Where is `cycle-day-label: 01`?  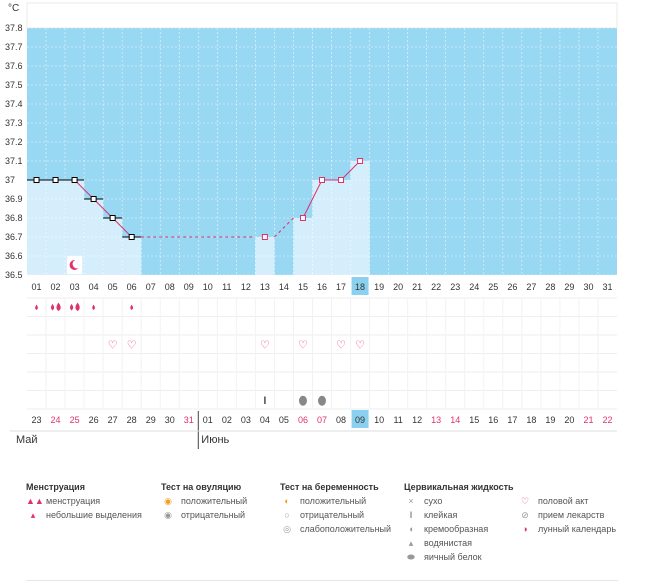
cycle-day-label: 01 is located at coordinates (37, 287).